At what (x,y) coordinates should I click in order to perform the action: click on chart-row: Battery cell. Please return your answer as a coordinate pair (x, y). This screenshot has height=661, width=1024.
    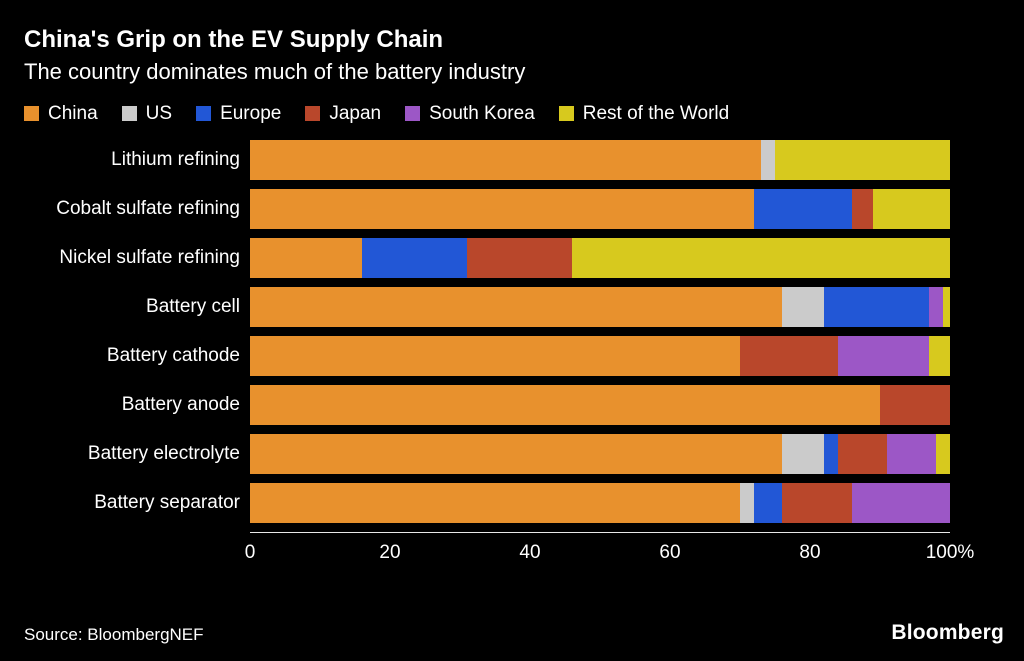
    Looking at the image, I should click on (512, 306).